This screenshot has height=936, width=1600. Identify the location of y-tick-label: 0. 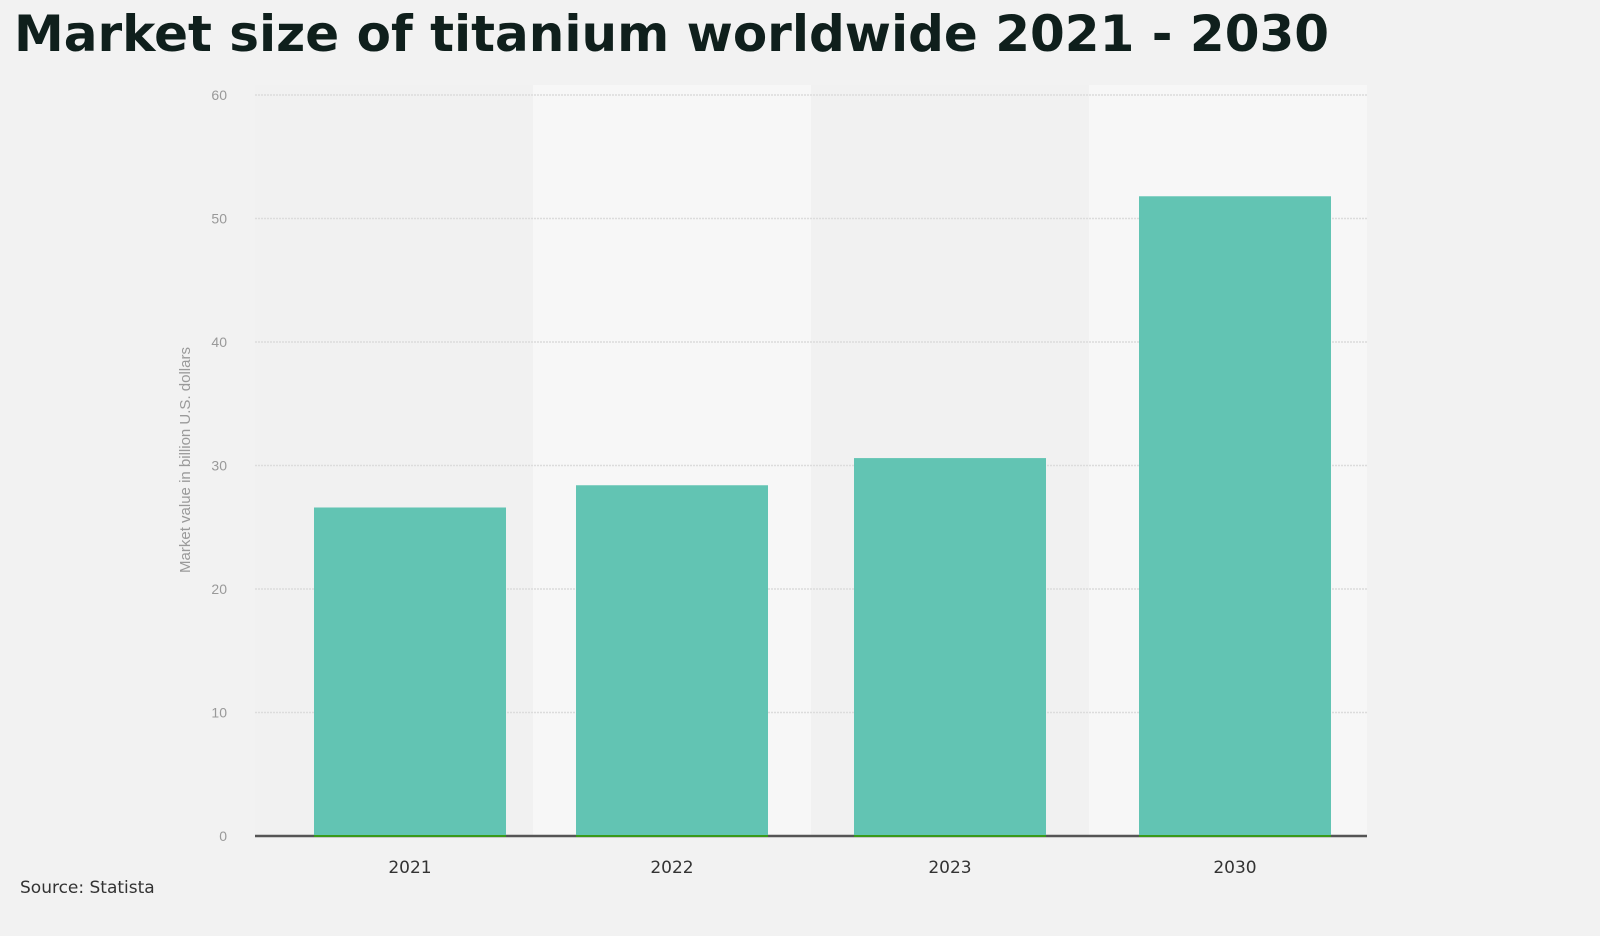
(223, 836).